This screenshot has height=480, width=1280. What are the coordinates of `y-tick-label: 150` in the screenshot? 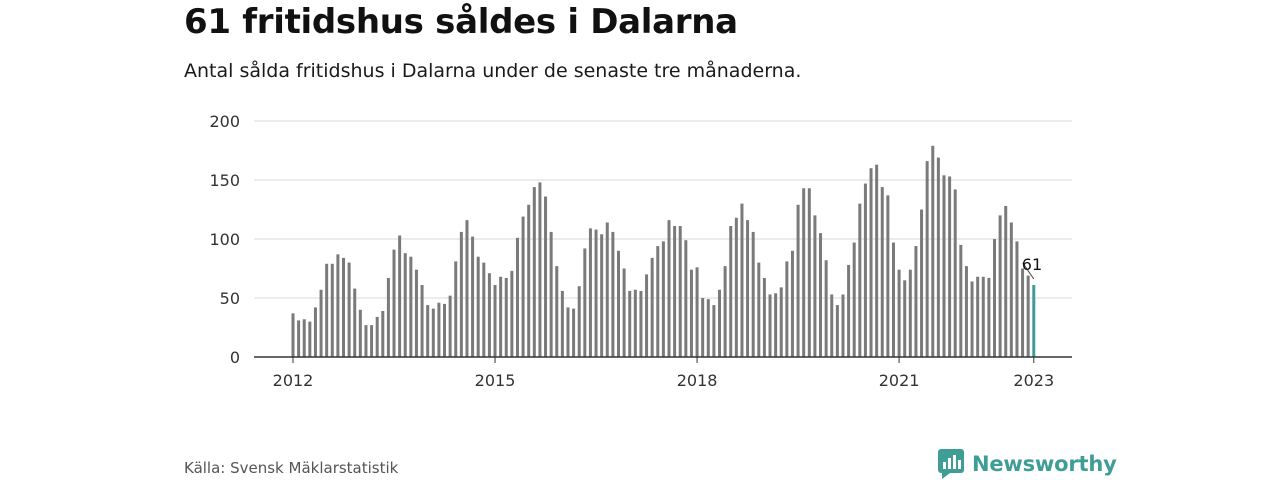 It's located at (224, 180).